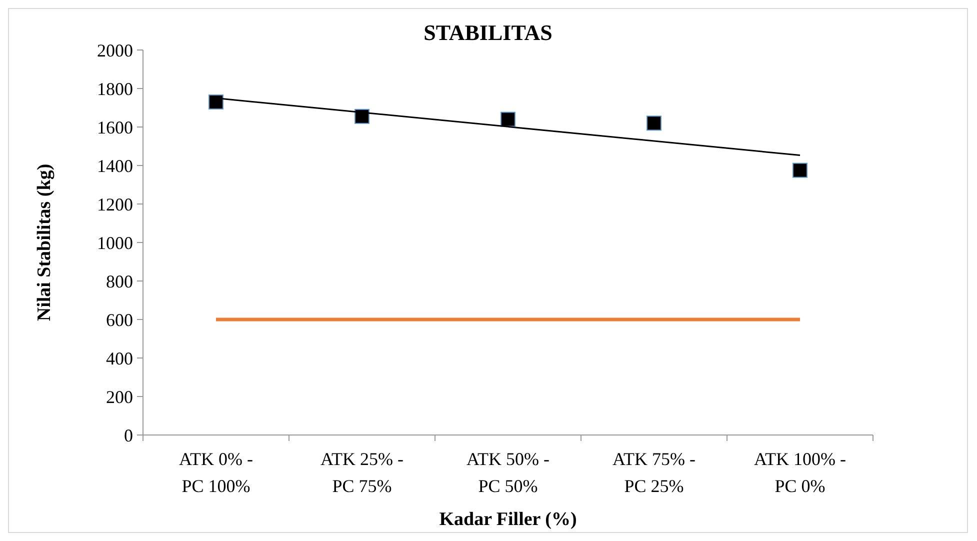 This screenshot has width=977, height=541. What do you see at coordinates (128, 435) in the screenshot?
I see `y-tick-label: 0` at bounding box center [128, 435].